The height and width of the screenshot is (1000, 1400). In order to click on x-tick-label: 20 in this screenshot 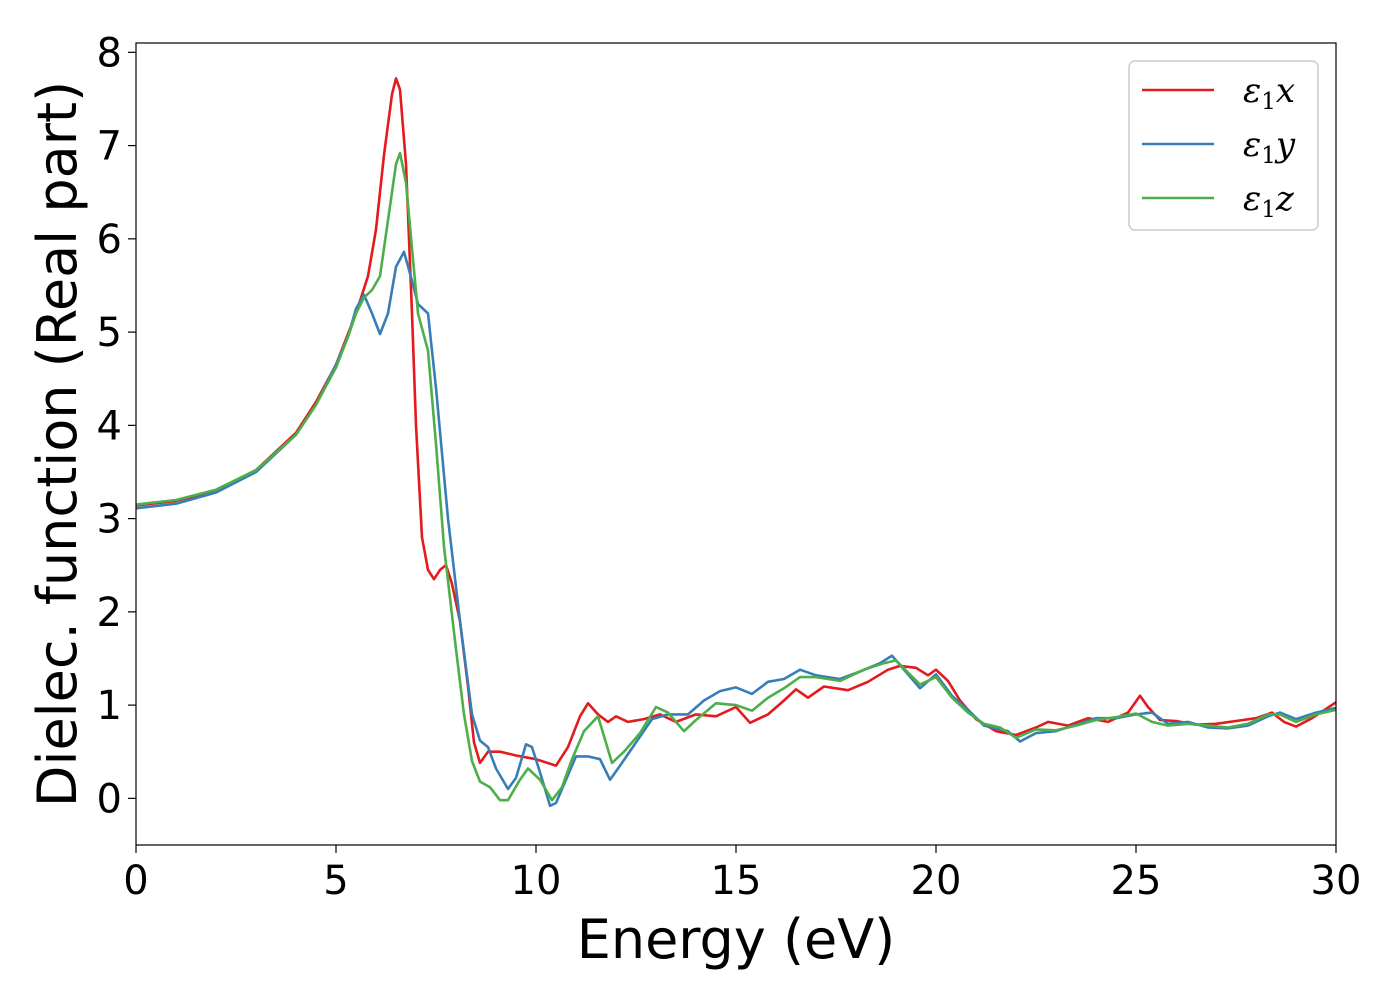, I will do `click(936, 881)`.